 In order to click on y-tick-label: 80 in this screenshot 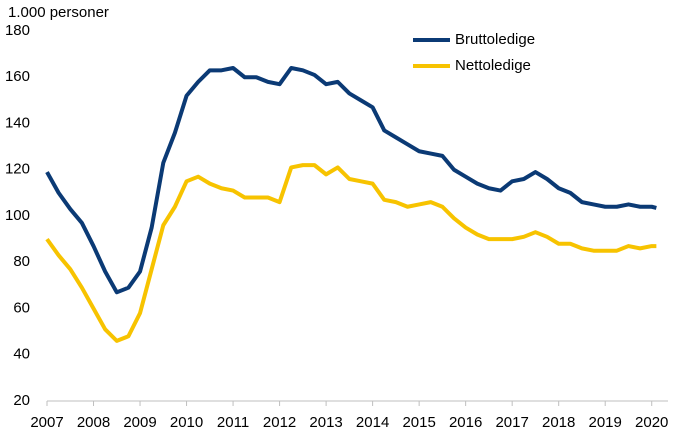, I will do `click(21, 261)`.